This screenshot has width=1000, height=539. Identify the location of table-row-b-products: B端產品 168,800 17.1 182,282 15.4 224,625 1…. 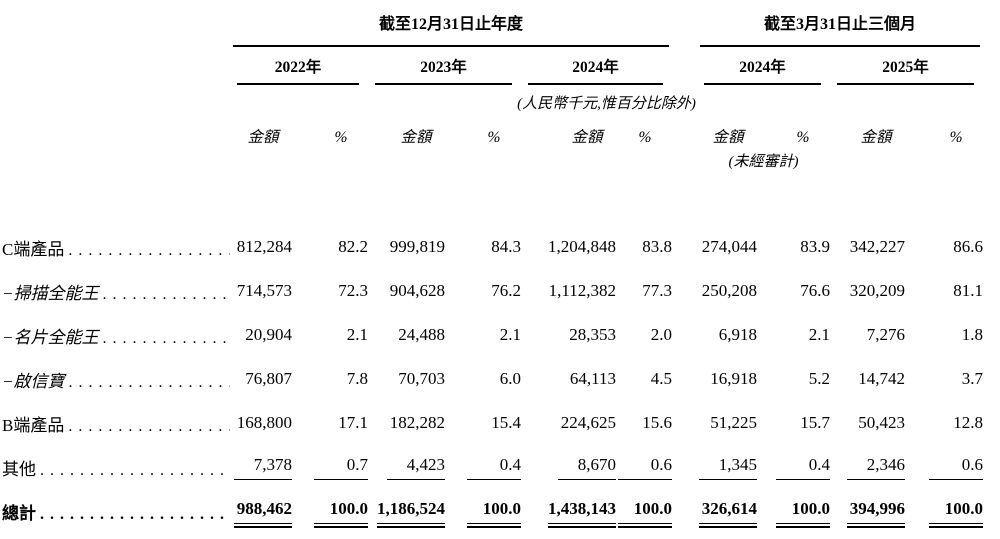
(491, 423).